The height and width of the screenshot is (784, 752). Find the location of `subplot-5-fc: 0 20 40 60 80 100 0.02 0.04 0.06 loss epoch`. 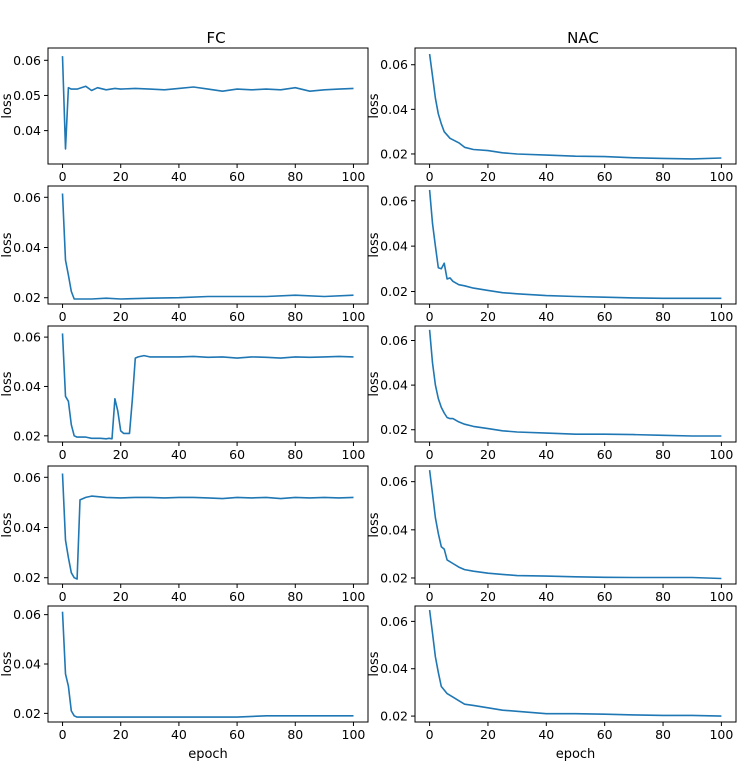

subplot-5-fc: 0 20 40 60 80 100 0.02 0.04 0.06 loss epoch is located at coordinates (184, 683).